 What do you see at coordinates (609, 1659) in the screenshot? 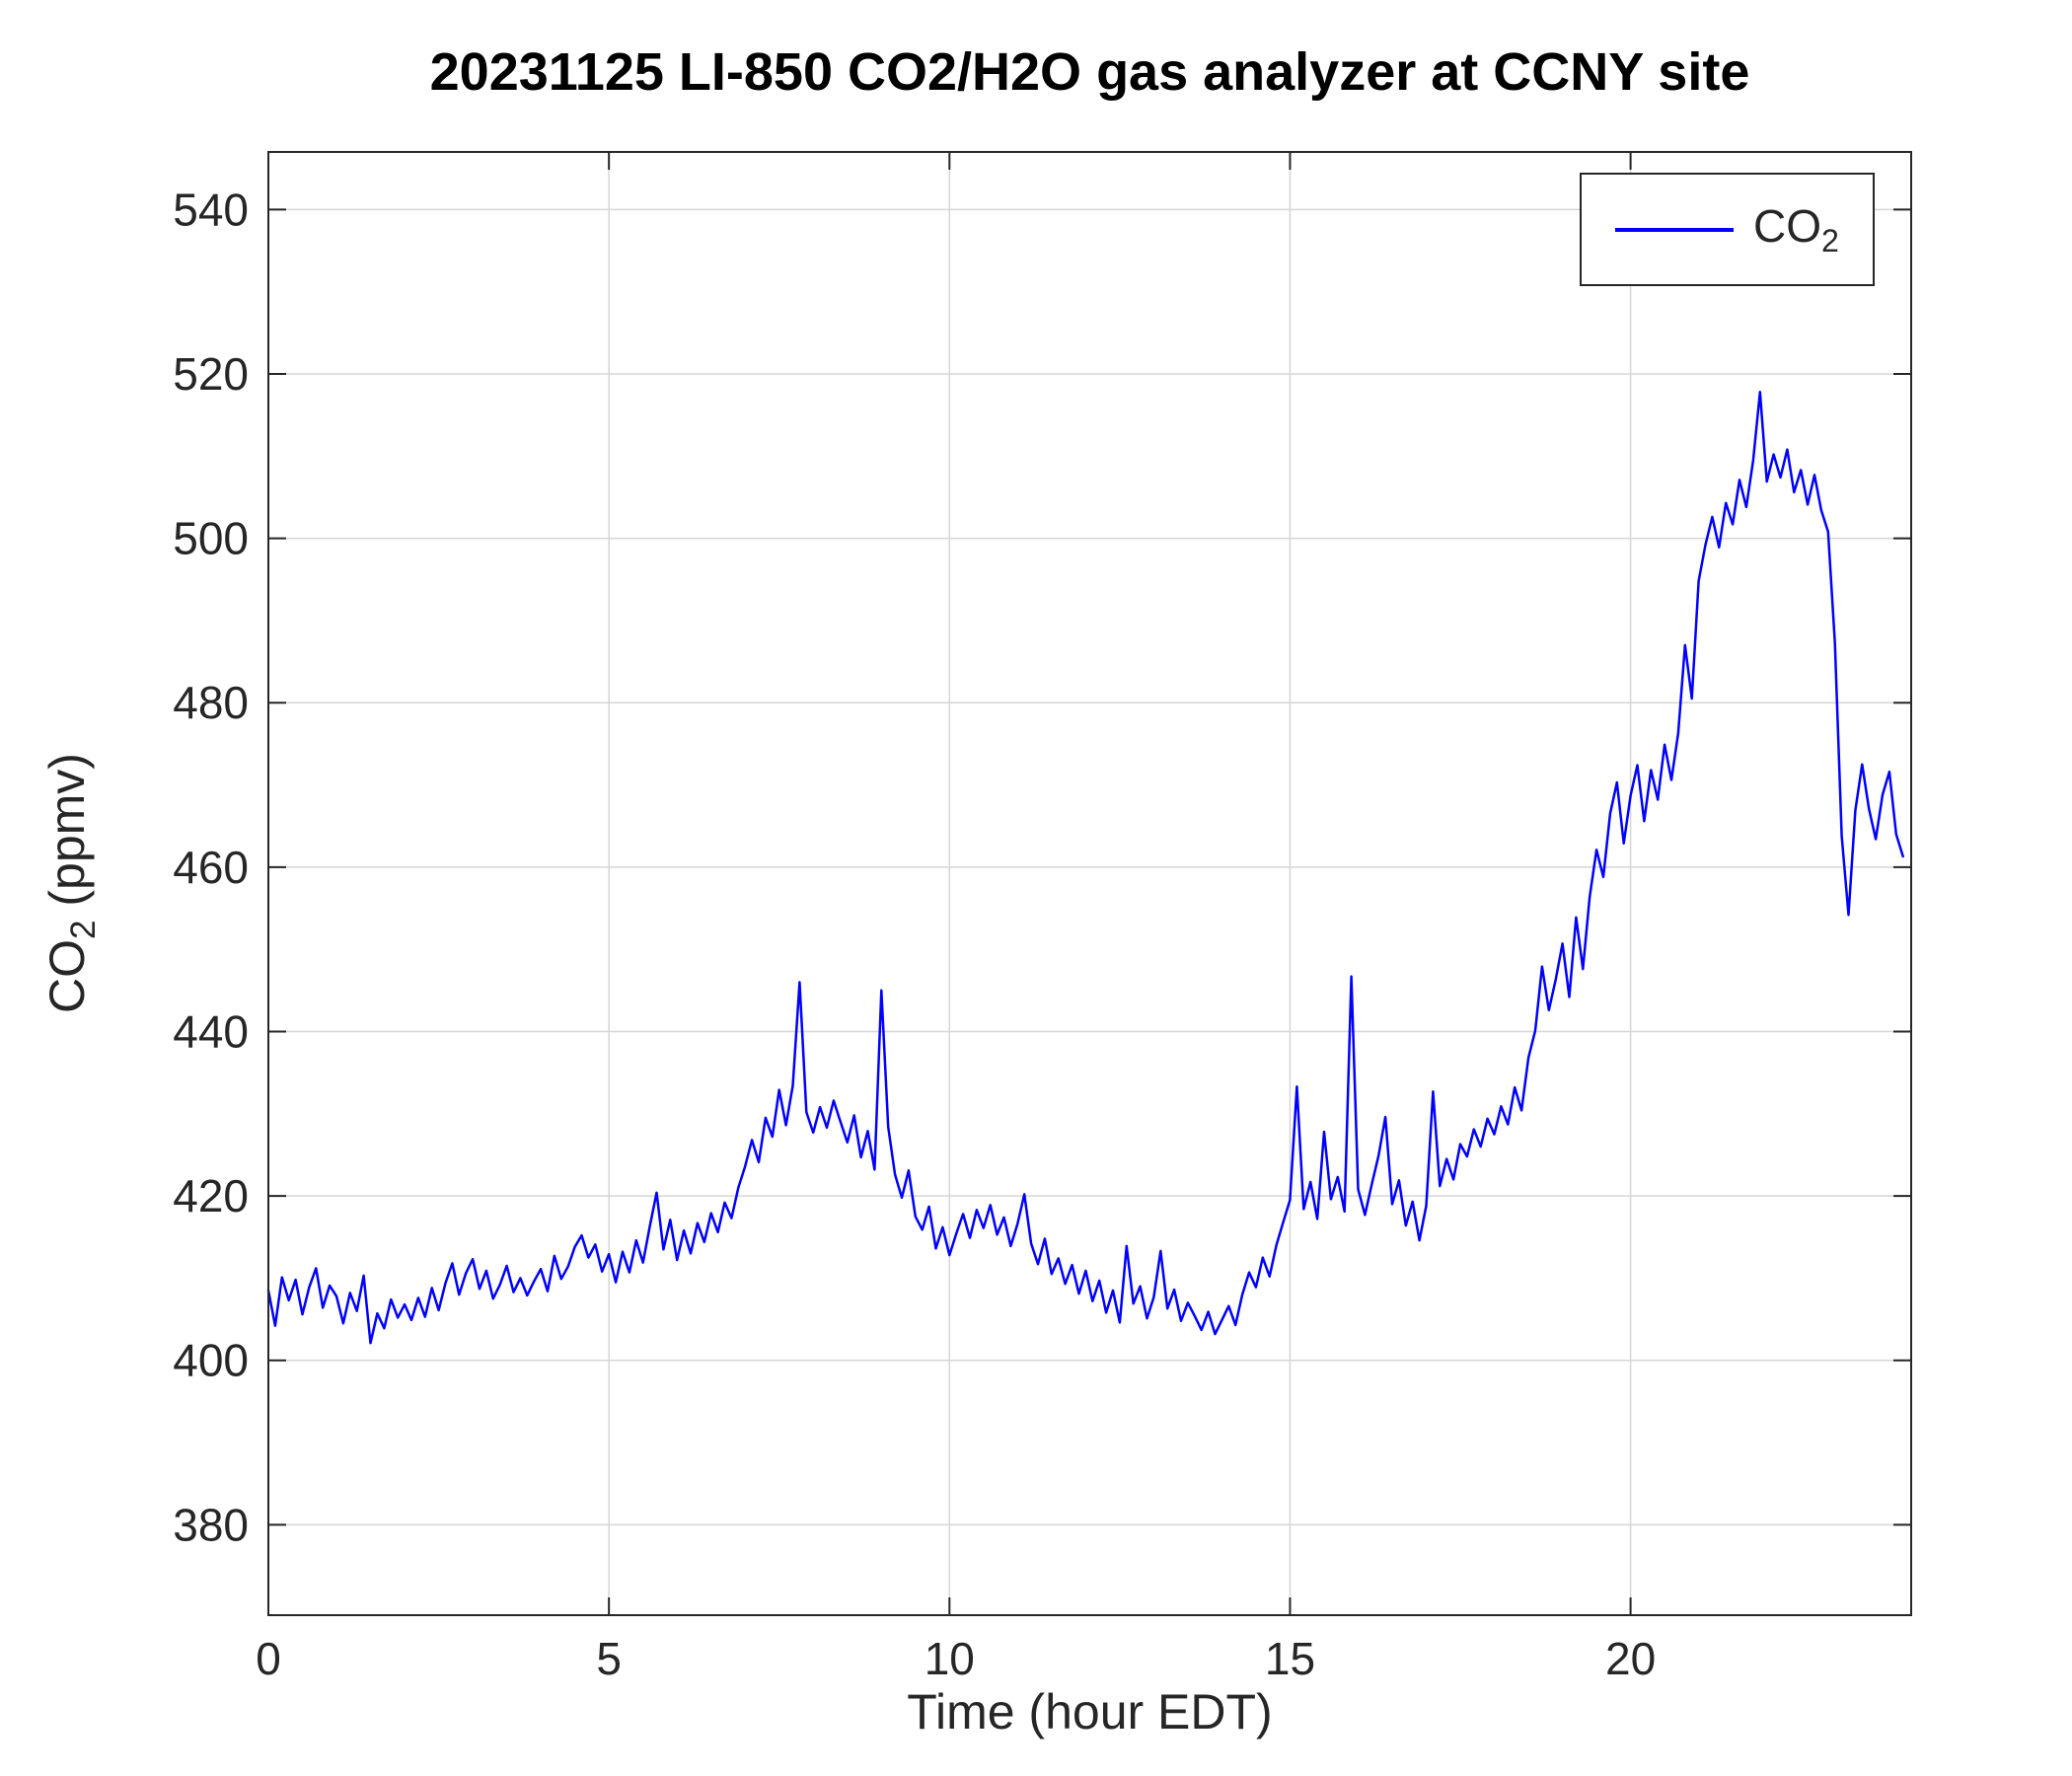
I see `x-tick-label: 5` at bounding box center [609, 1659].